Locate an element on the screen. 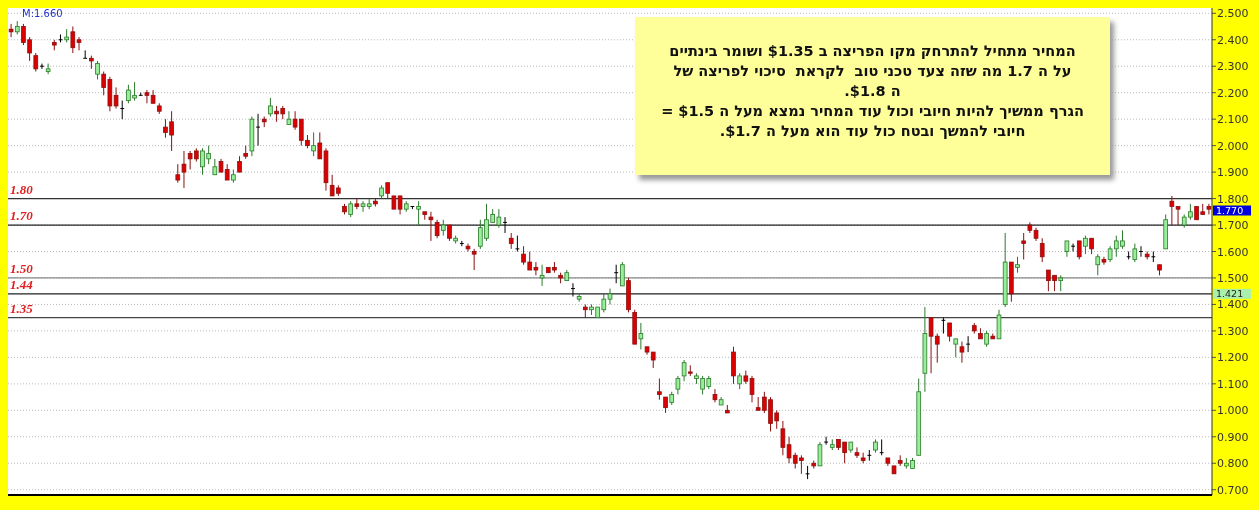  annotation: ה $1.8. is located at coordinates (872, 91).